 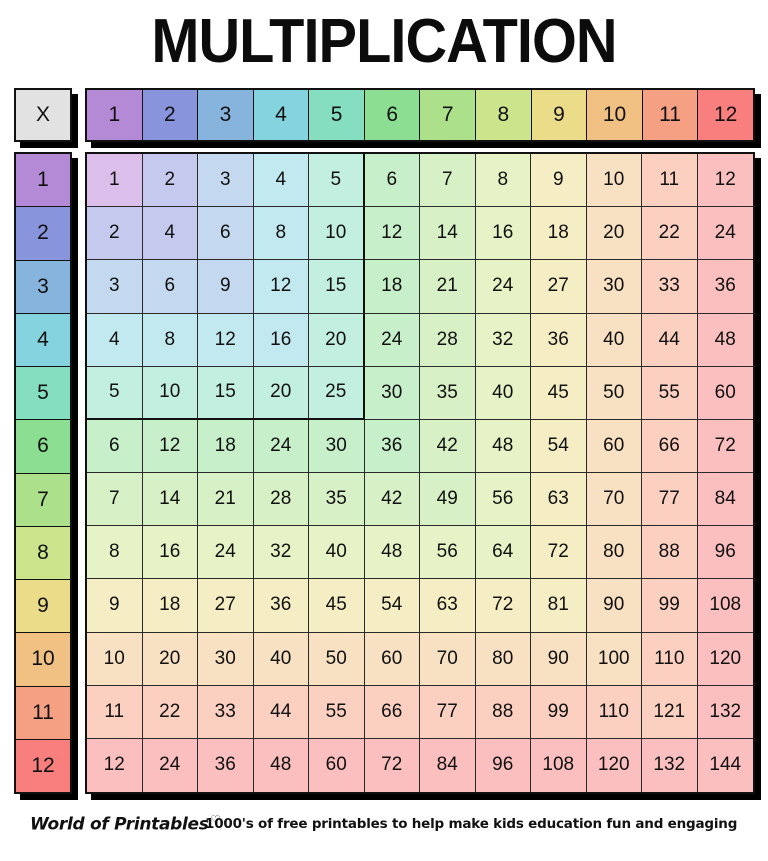 I want to click on cell-1x8: 8, so click(x=503, y=181).